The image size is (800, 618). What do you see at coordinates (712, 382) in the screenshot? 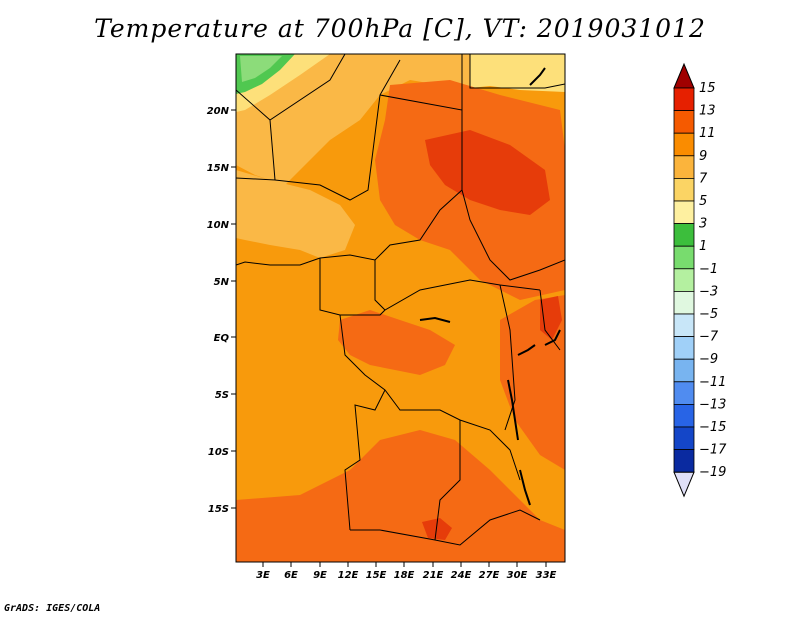
I see `colorbar-label: −11` at bounding box center [712, 382].